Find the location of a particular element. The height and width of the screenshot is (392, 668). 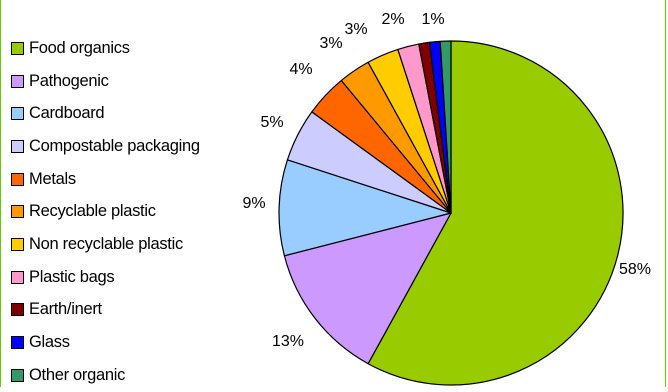

legend-label: Food organics is located at coordinates (79, 47).